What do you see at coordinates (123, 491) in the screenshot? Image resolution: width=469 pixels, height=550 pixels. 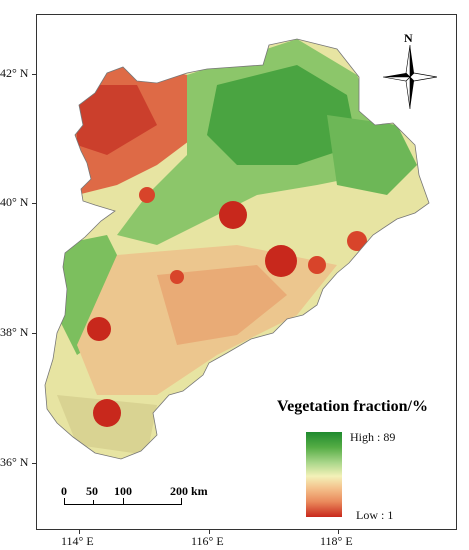 I see `scale-label-100: 100` at bounding box center [123, 491].